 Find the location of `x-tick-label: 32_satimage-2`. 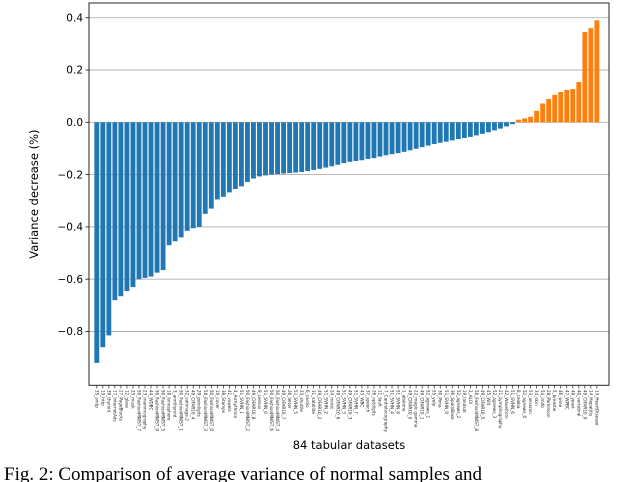

x-tick-label: 32_satimage-2 is located at coordinates (187, 405).